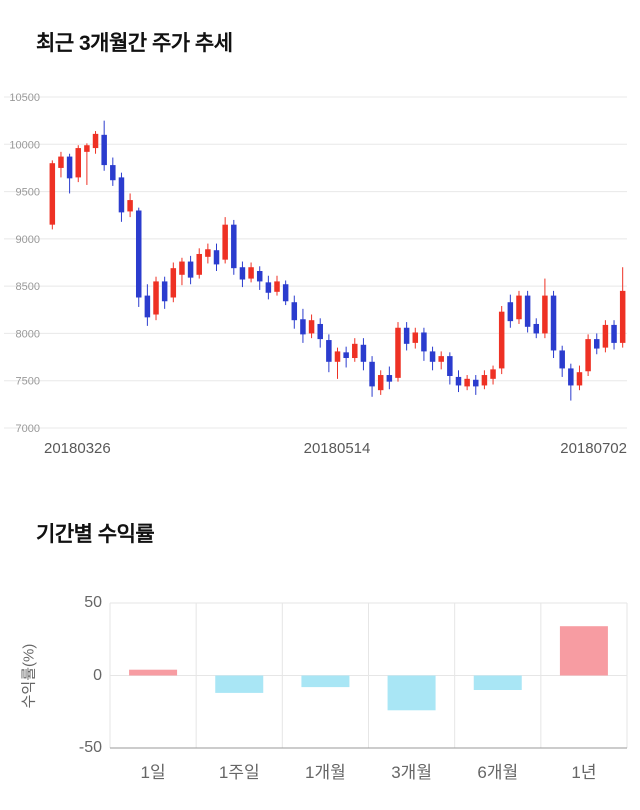  I want to click on svg-text: 8500, so click(28, 287).